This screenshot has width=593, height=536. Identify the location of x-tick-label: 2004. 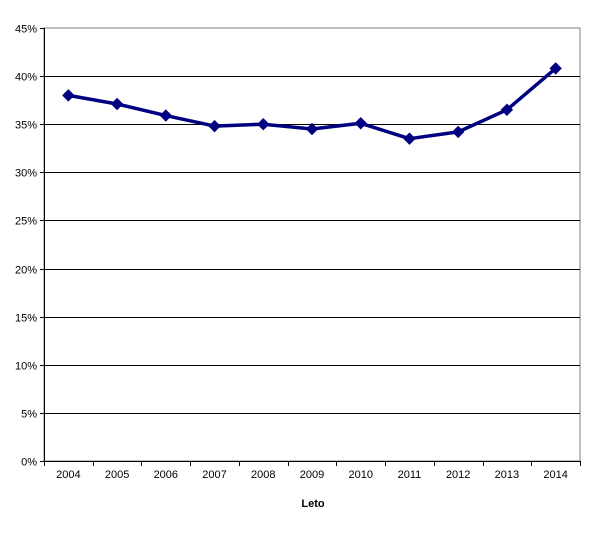
(68, 475).